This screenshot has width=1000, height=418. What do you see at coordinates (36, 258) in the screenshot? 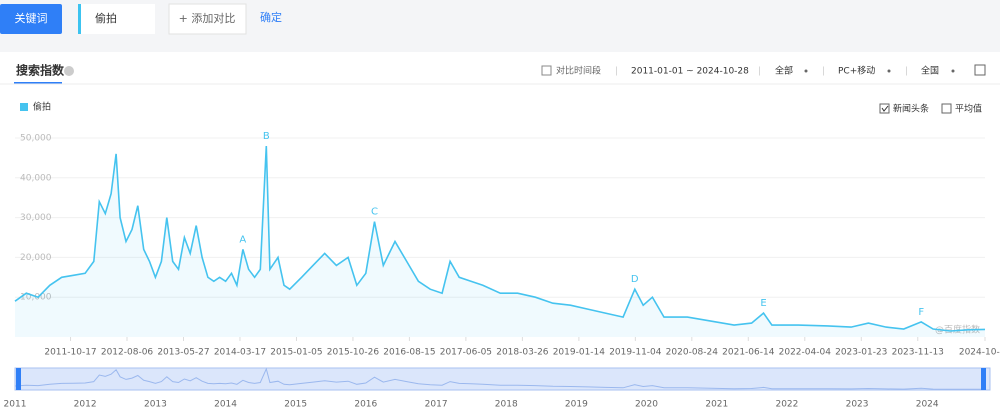
I see `y-tick-label: 20,000` at bounding box center [36, 258].